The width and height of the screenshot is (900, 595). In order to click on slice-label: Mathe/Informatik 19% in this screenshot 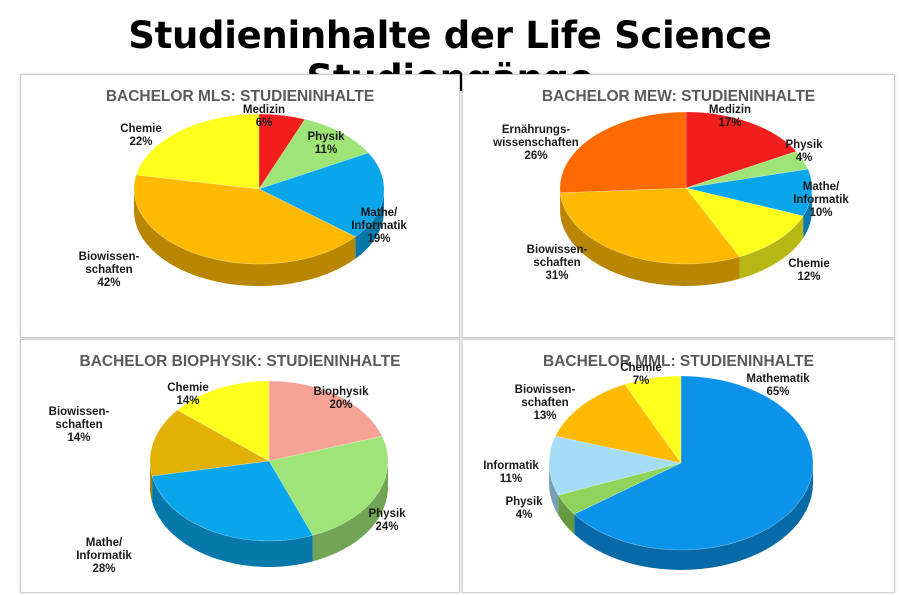, I will do `click(379, 226)`.